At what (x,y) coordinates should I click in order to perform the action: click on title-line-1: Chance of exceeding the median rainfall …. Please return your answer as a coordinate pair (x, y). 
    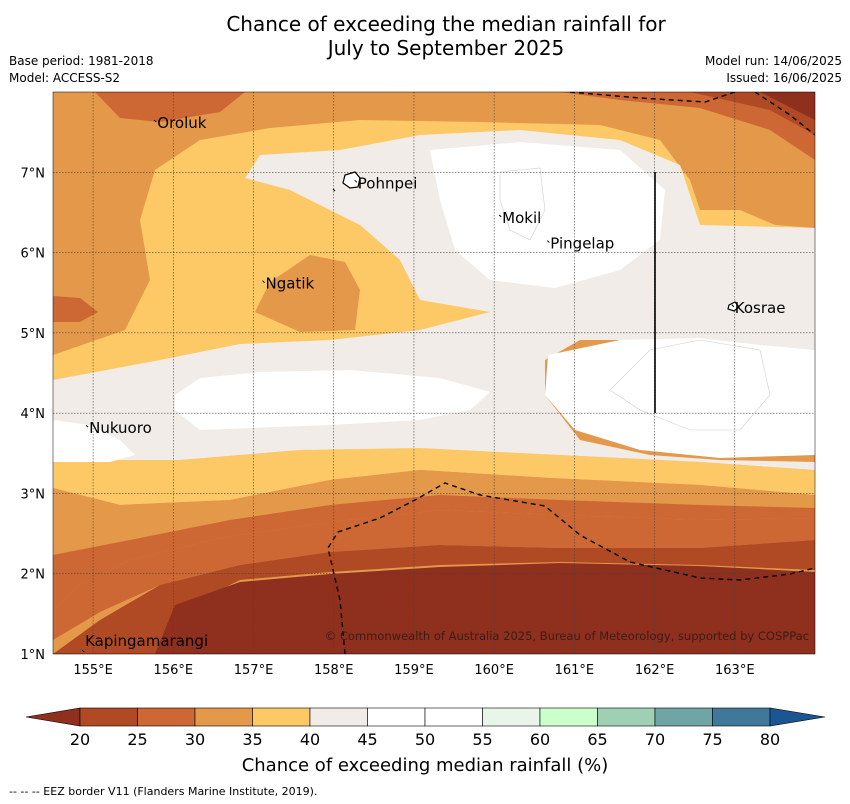
    Looking at the image, I should click on (446, 24).